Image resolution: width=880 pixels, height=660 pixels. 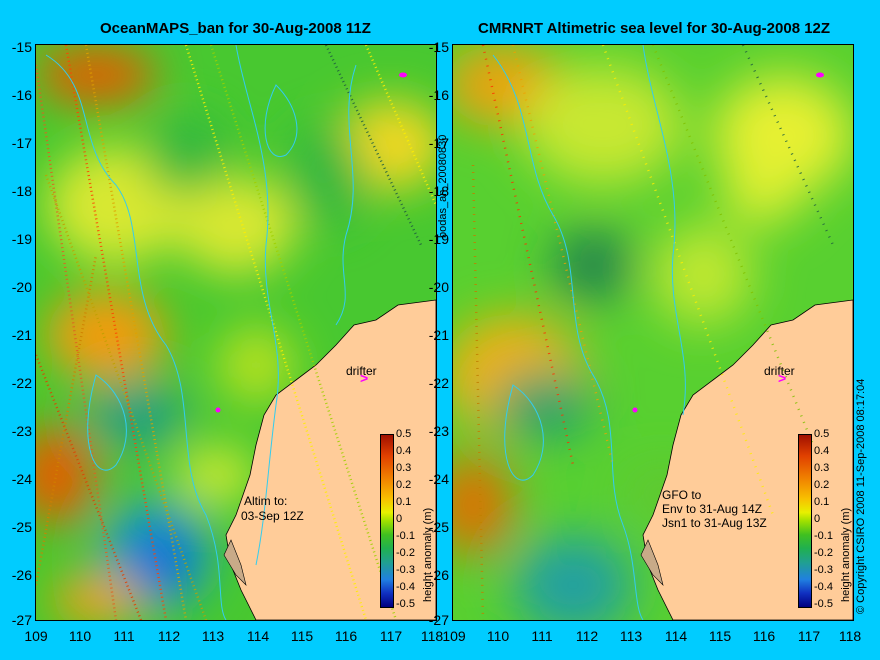 I want to click on left-xtick: 118, so click(x=432, y=636).